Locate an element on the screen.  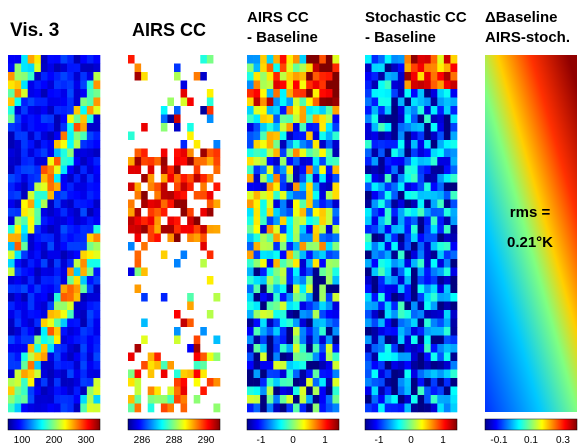
panel-title: AIRS CC is located at coordinates (169, 30).